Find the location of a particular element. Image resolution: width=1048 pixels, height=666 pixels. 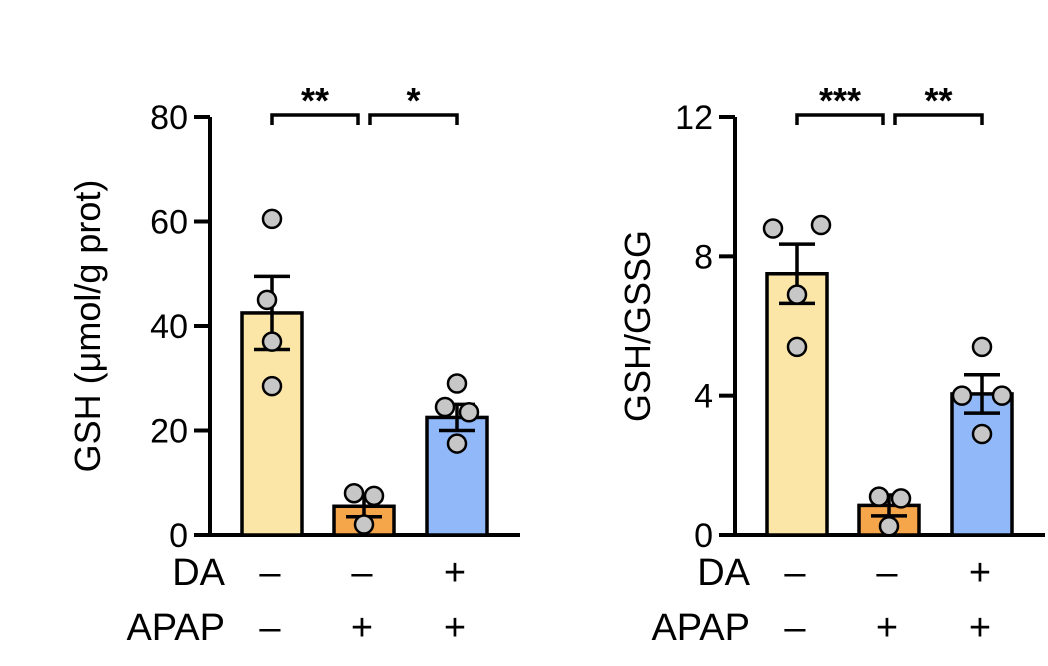

y-tick-label: 40 is located at coordinates (169, 327).